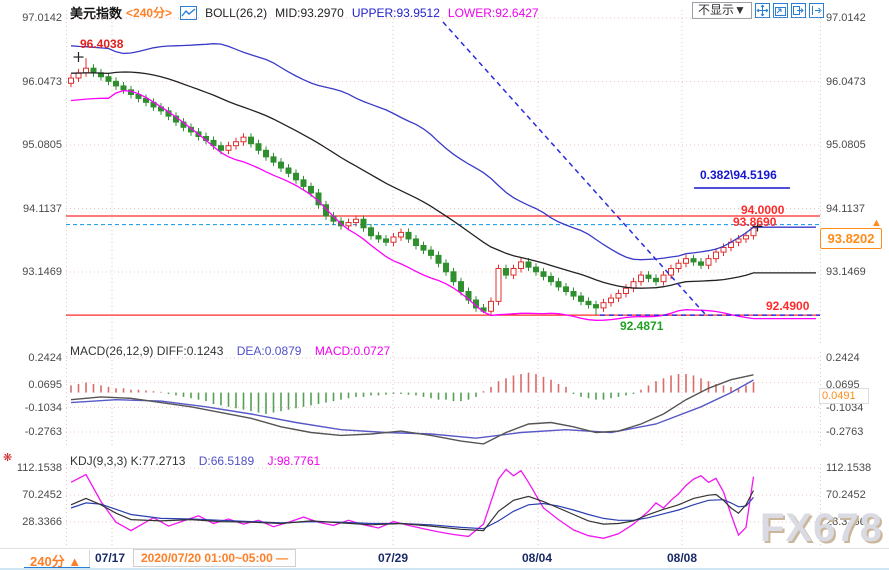 The height and width of the screenshot is (570, 889). I want to click on current-price-box: 93.8202, so click(851, 238).